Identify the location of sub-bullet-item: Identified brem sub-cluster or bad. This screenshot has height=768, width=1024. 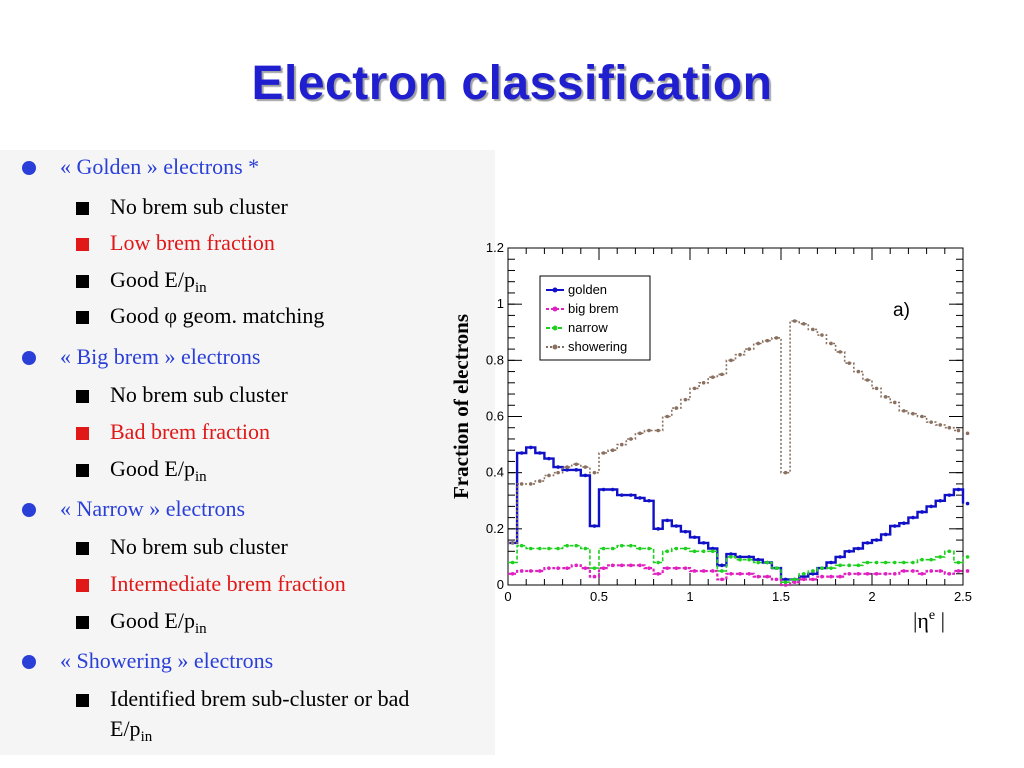
(259, 699).